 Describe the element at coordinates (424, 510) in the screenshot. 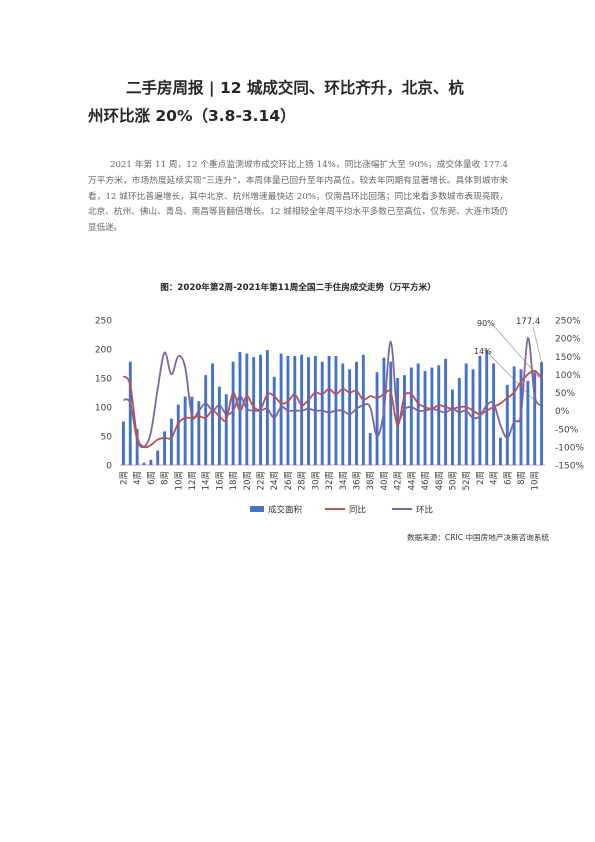

I see `legend-label-环比: 环比` at that location.